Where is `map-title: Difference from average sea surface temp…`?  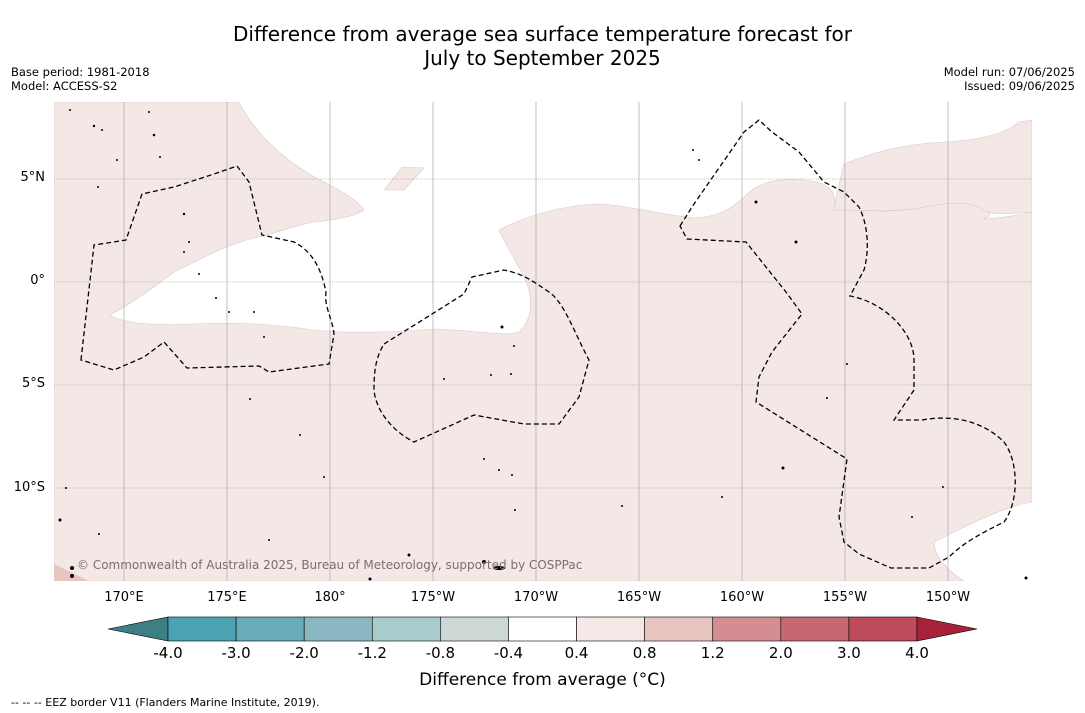 map-title: Difference from average sea surface temp… is located at coordinates (542, 46).